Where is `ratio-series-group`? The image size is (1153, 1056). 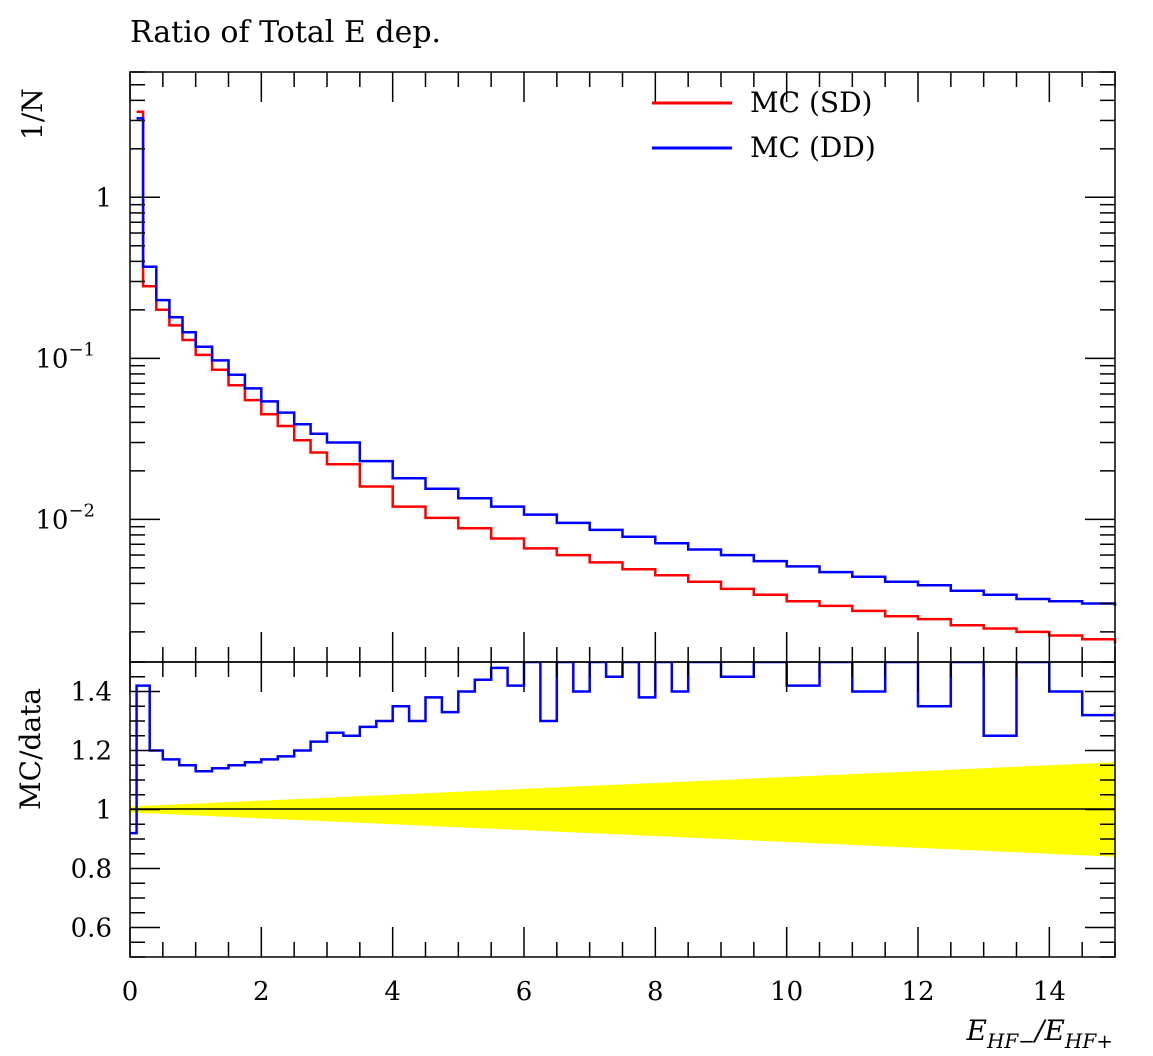 ratio-series-group is located at coordinates (622, 748).